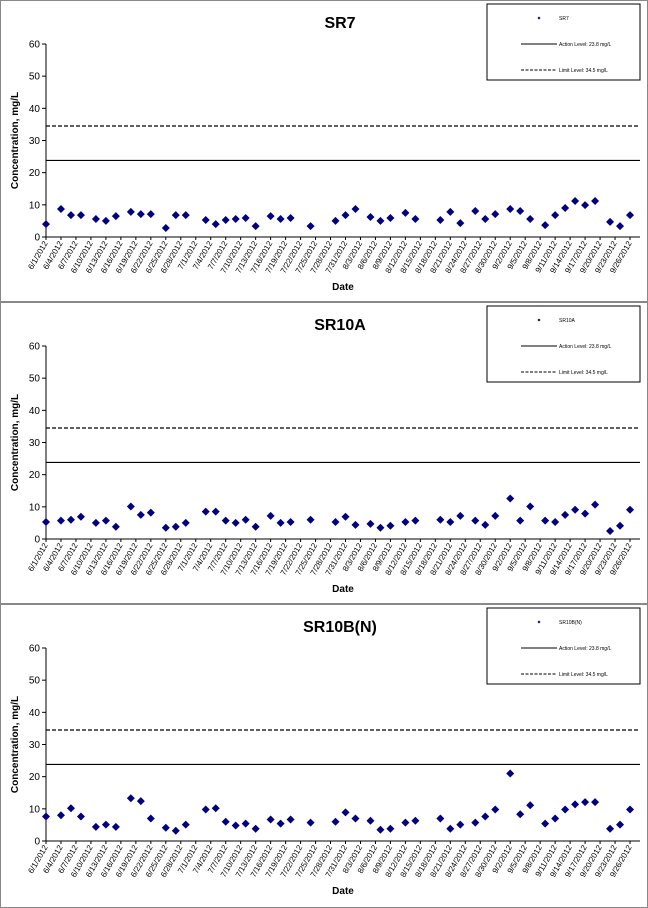 Image resolution: width=648 pixels, height=908 pixels. Describe the element at coordinates (570, 623) in the screenshot. I see `legend-label: SR10B(N)` at that location.